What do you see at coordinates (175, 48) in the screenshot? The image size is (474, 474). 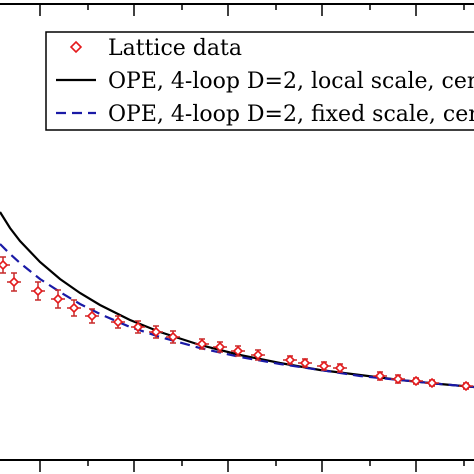 I see `legend-label-lattice: Lattice data` at bounding box center [175, 48].